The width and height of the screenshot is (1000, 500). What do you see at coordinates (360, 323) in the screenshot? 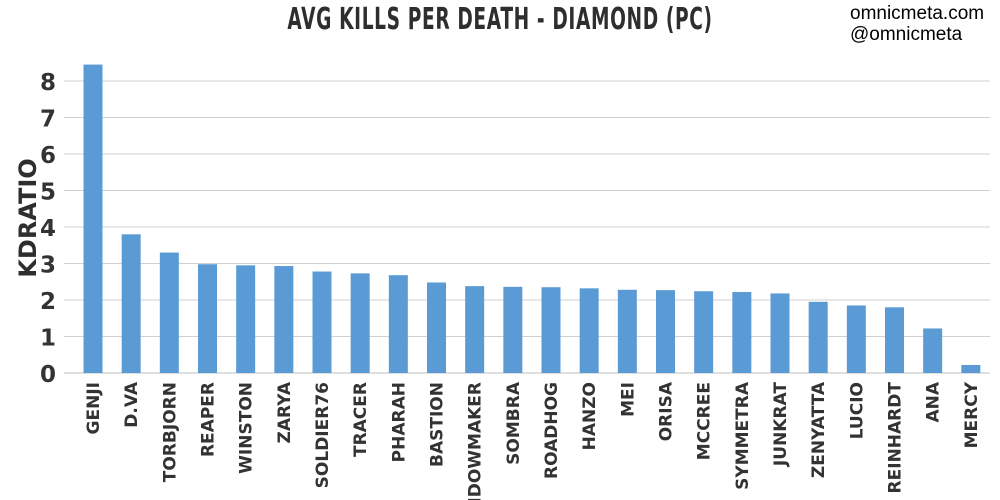
I see `bar-tracer` at bounding box center [360, 323].